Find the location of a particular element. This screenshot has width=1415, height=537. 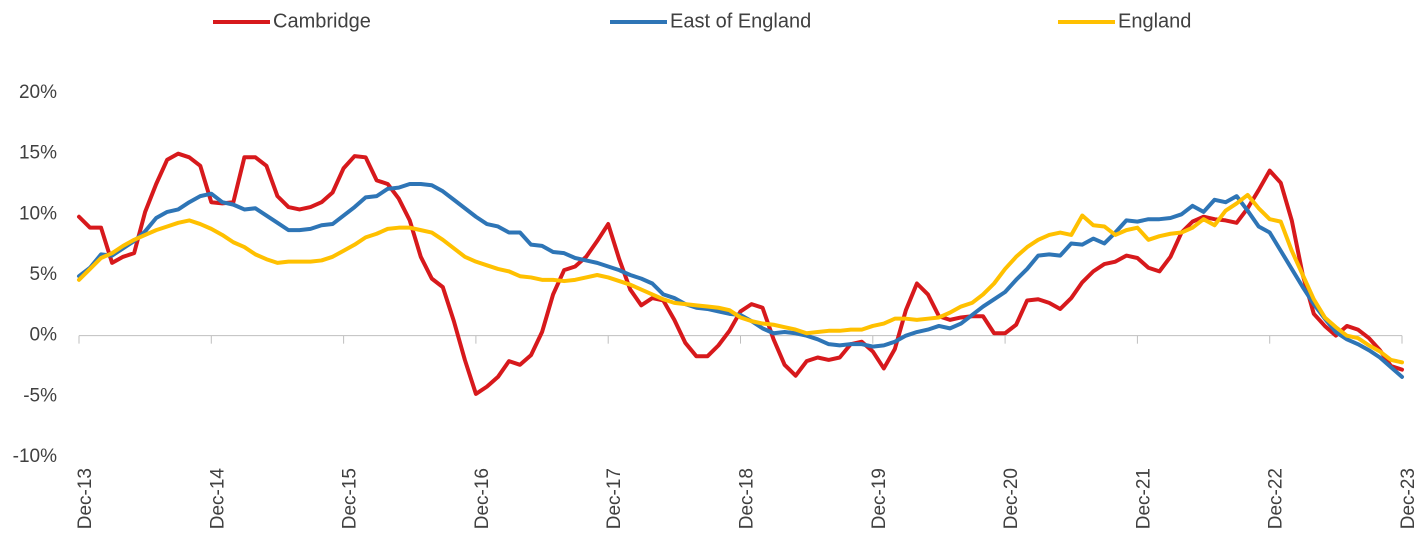

x-tick-label: Dec-16 is located at coordinates (482, 498).